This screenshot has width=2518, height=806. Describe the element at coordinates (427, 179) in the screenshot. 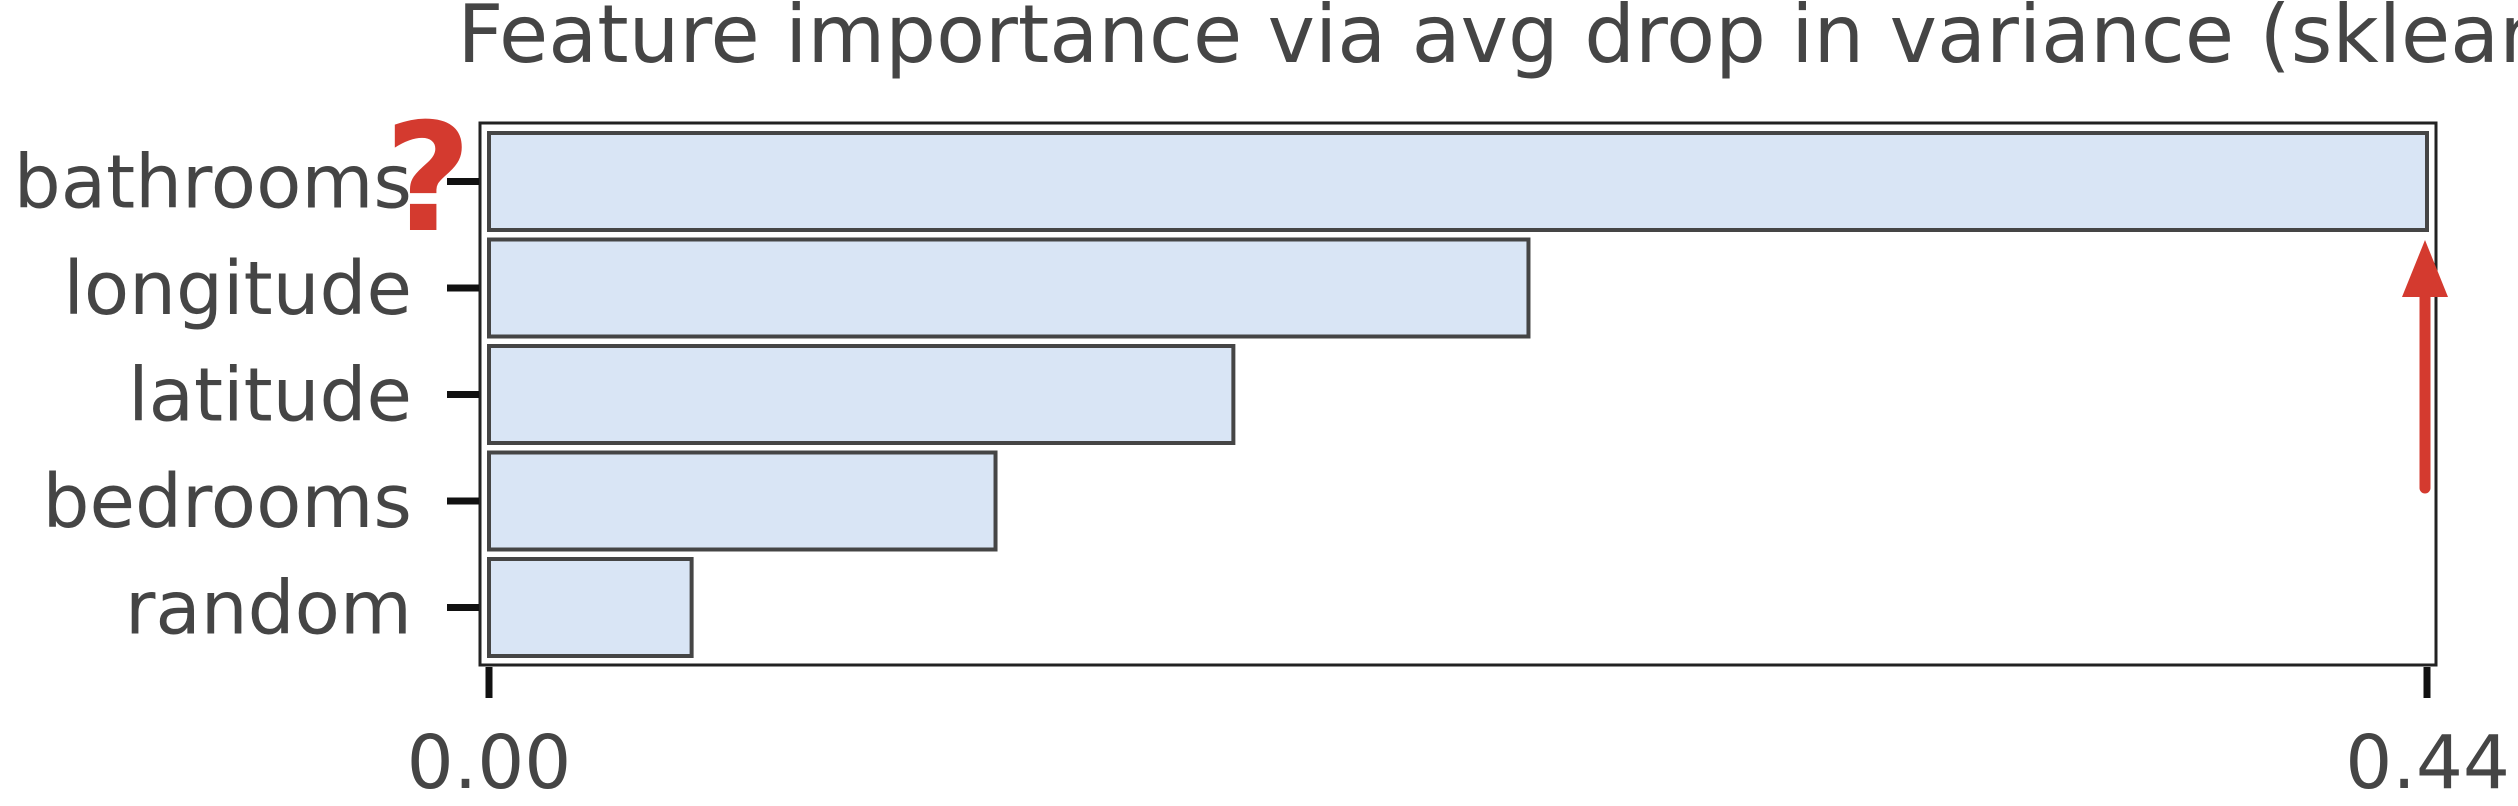

I see `question-mark-annotation: ?` at that location.